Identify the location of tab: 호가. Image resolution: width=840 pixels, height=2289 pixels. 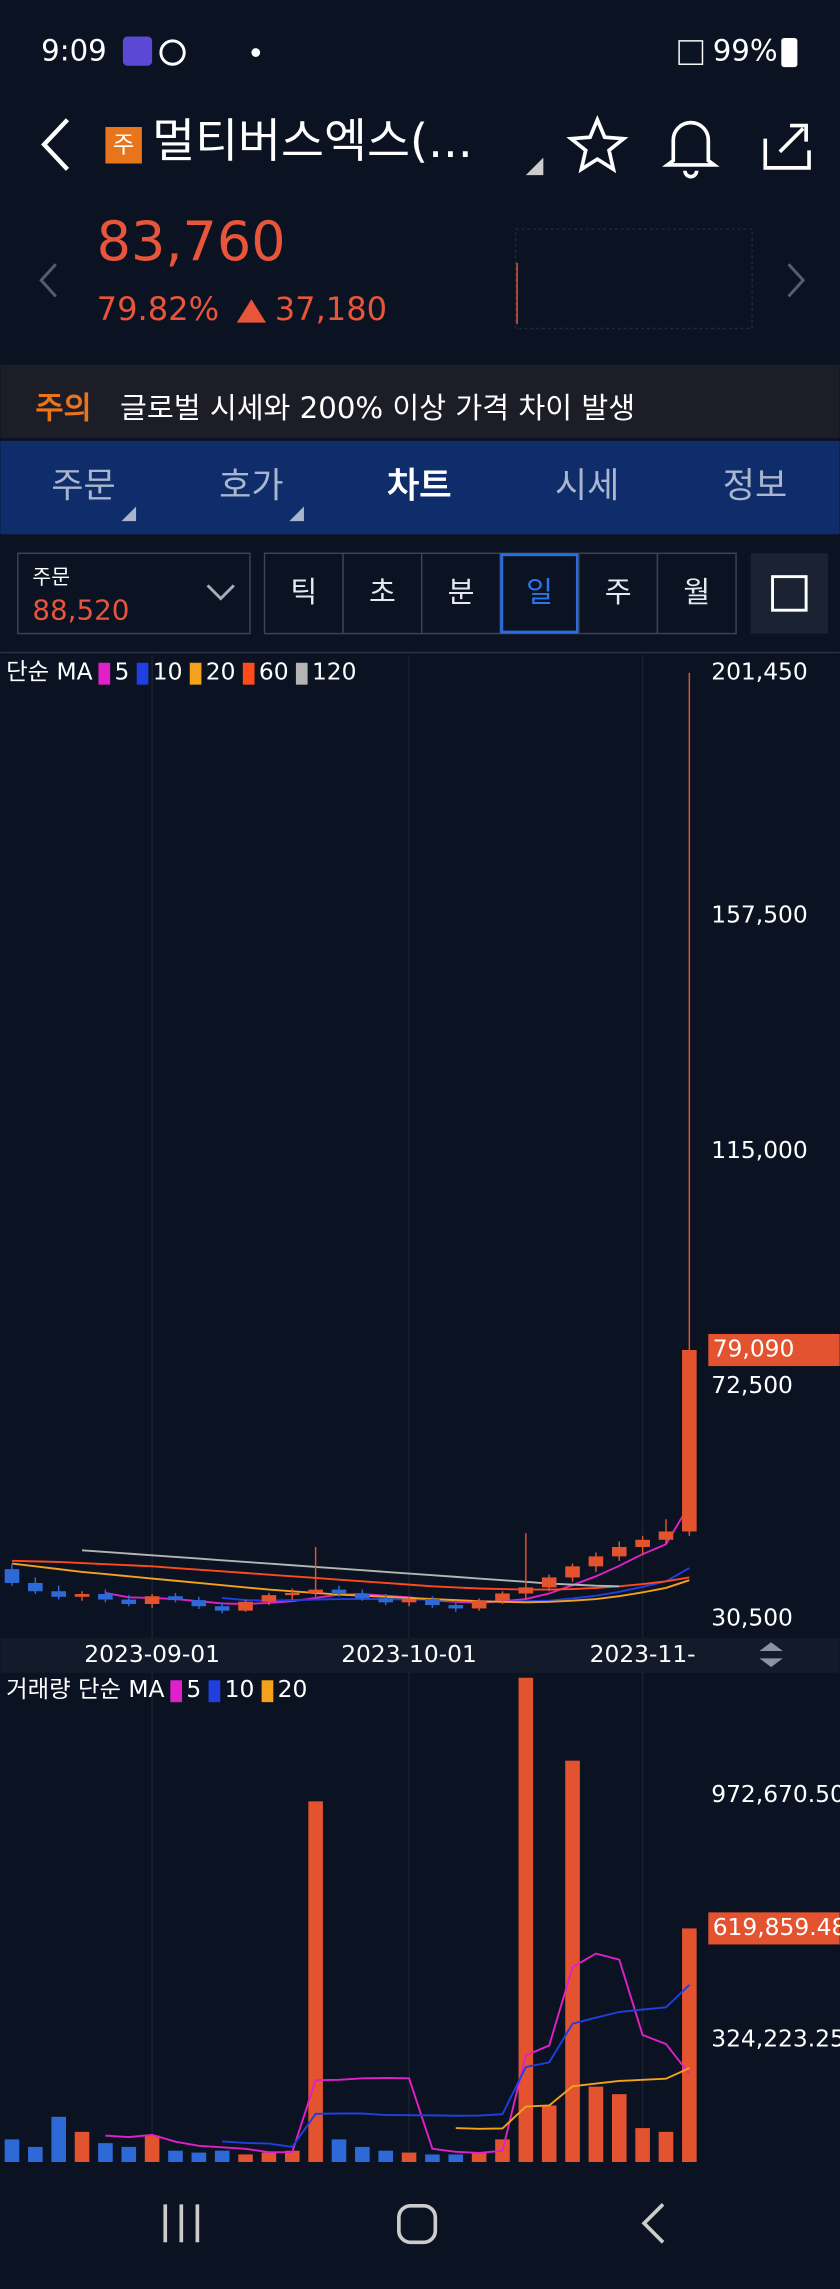
(251, 486).